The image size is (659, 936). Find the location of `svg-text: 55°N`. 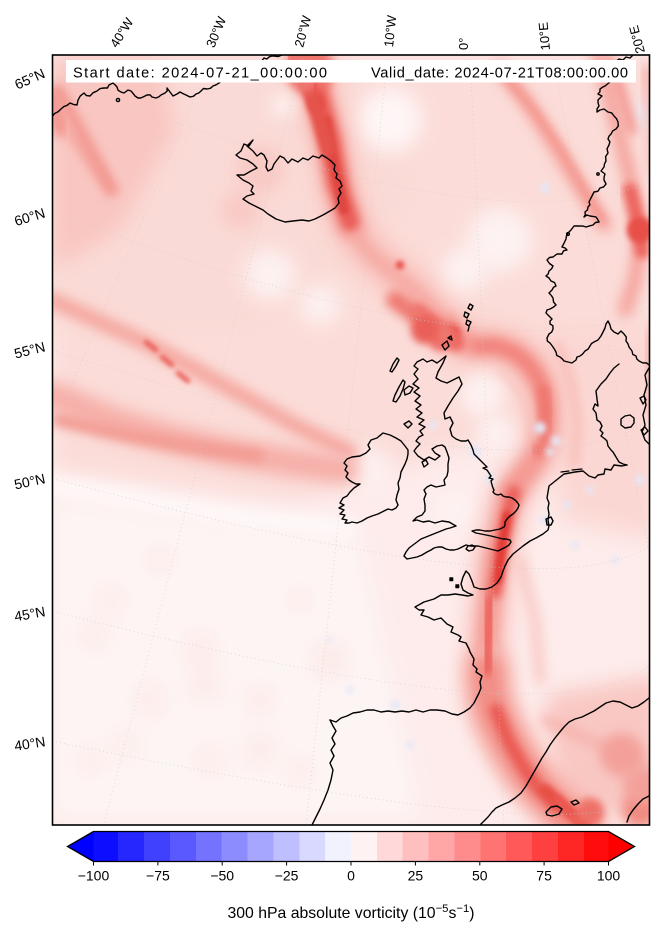

svg-text: 55°N is located at coordinates (30, 349).